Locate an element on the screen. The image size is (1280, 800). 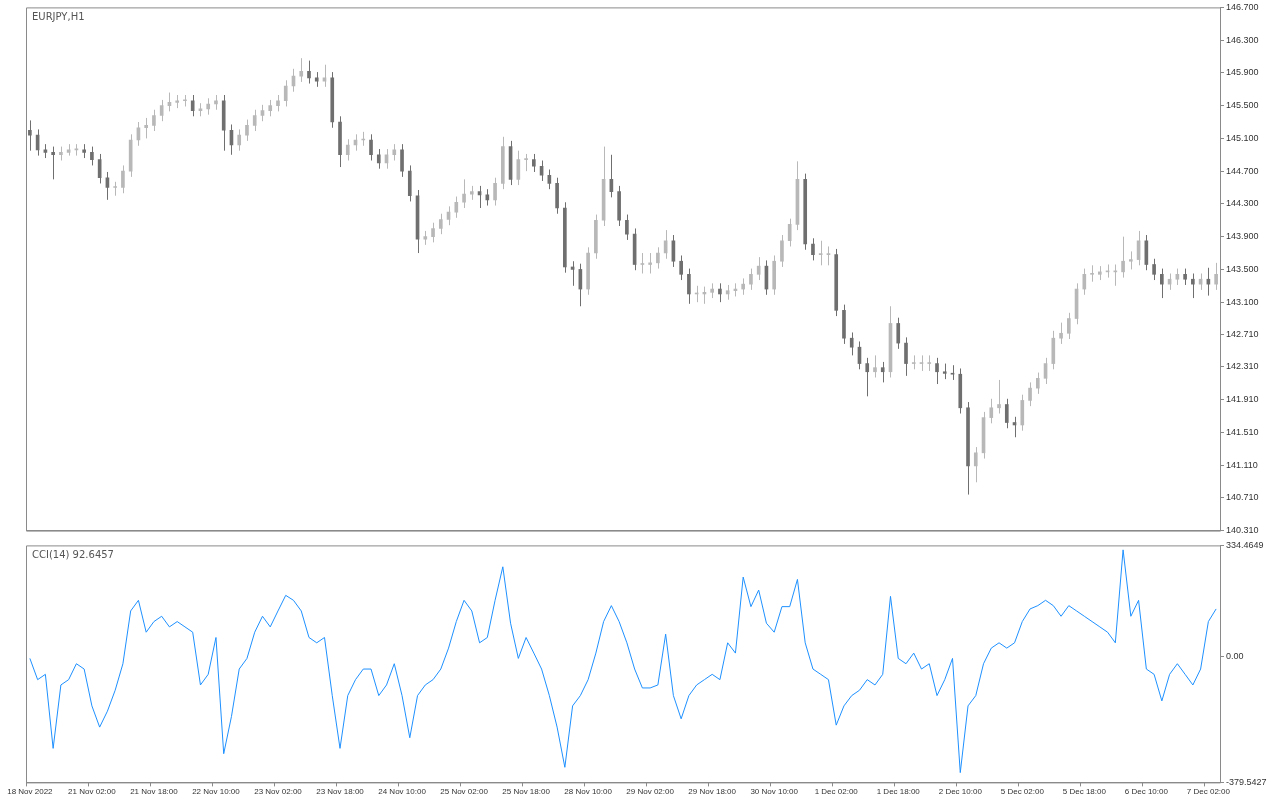
x-tick-label: 23 Nov 18:00 is located at coordinates (340, 792).